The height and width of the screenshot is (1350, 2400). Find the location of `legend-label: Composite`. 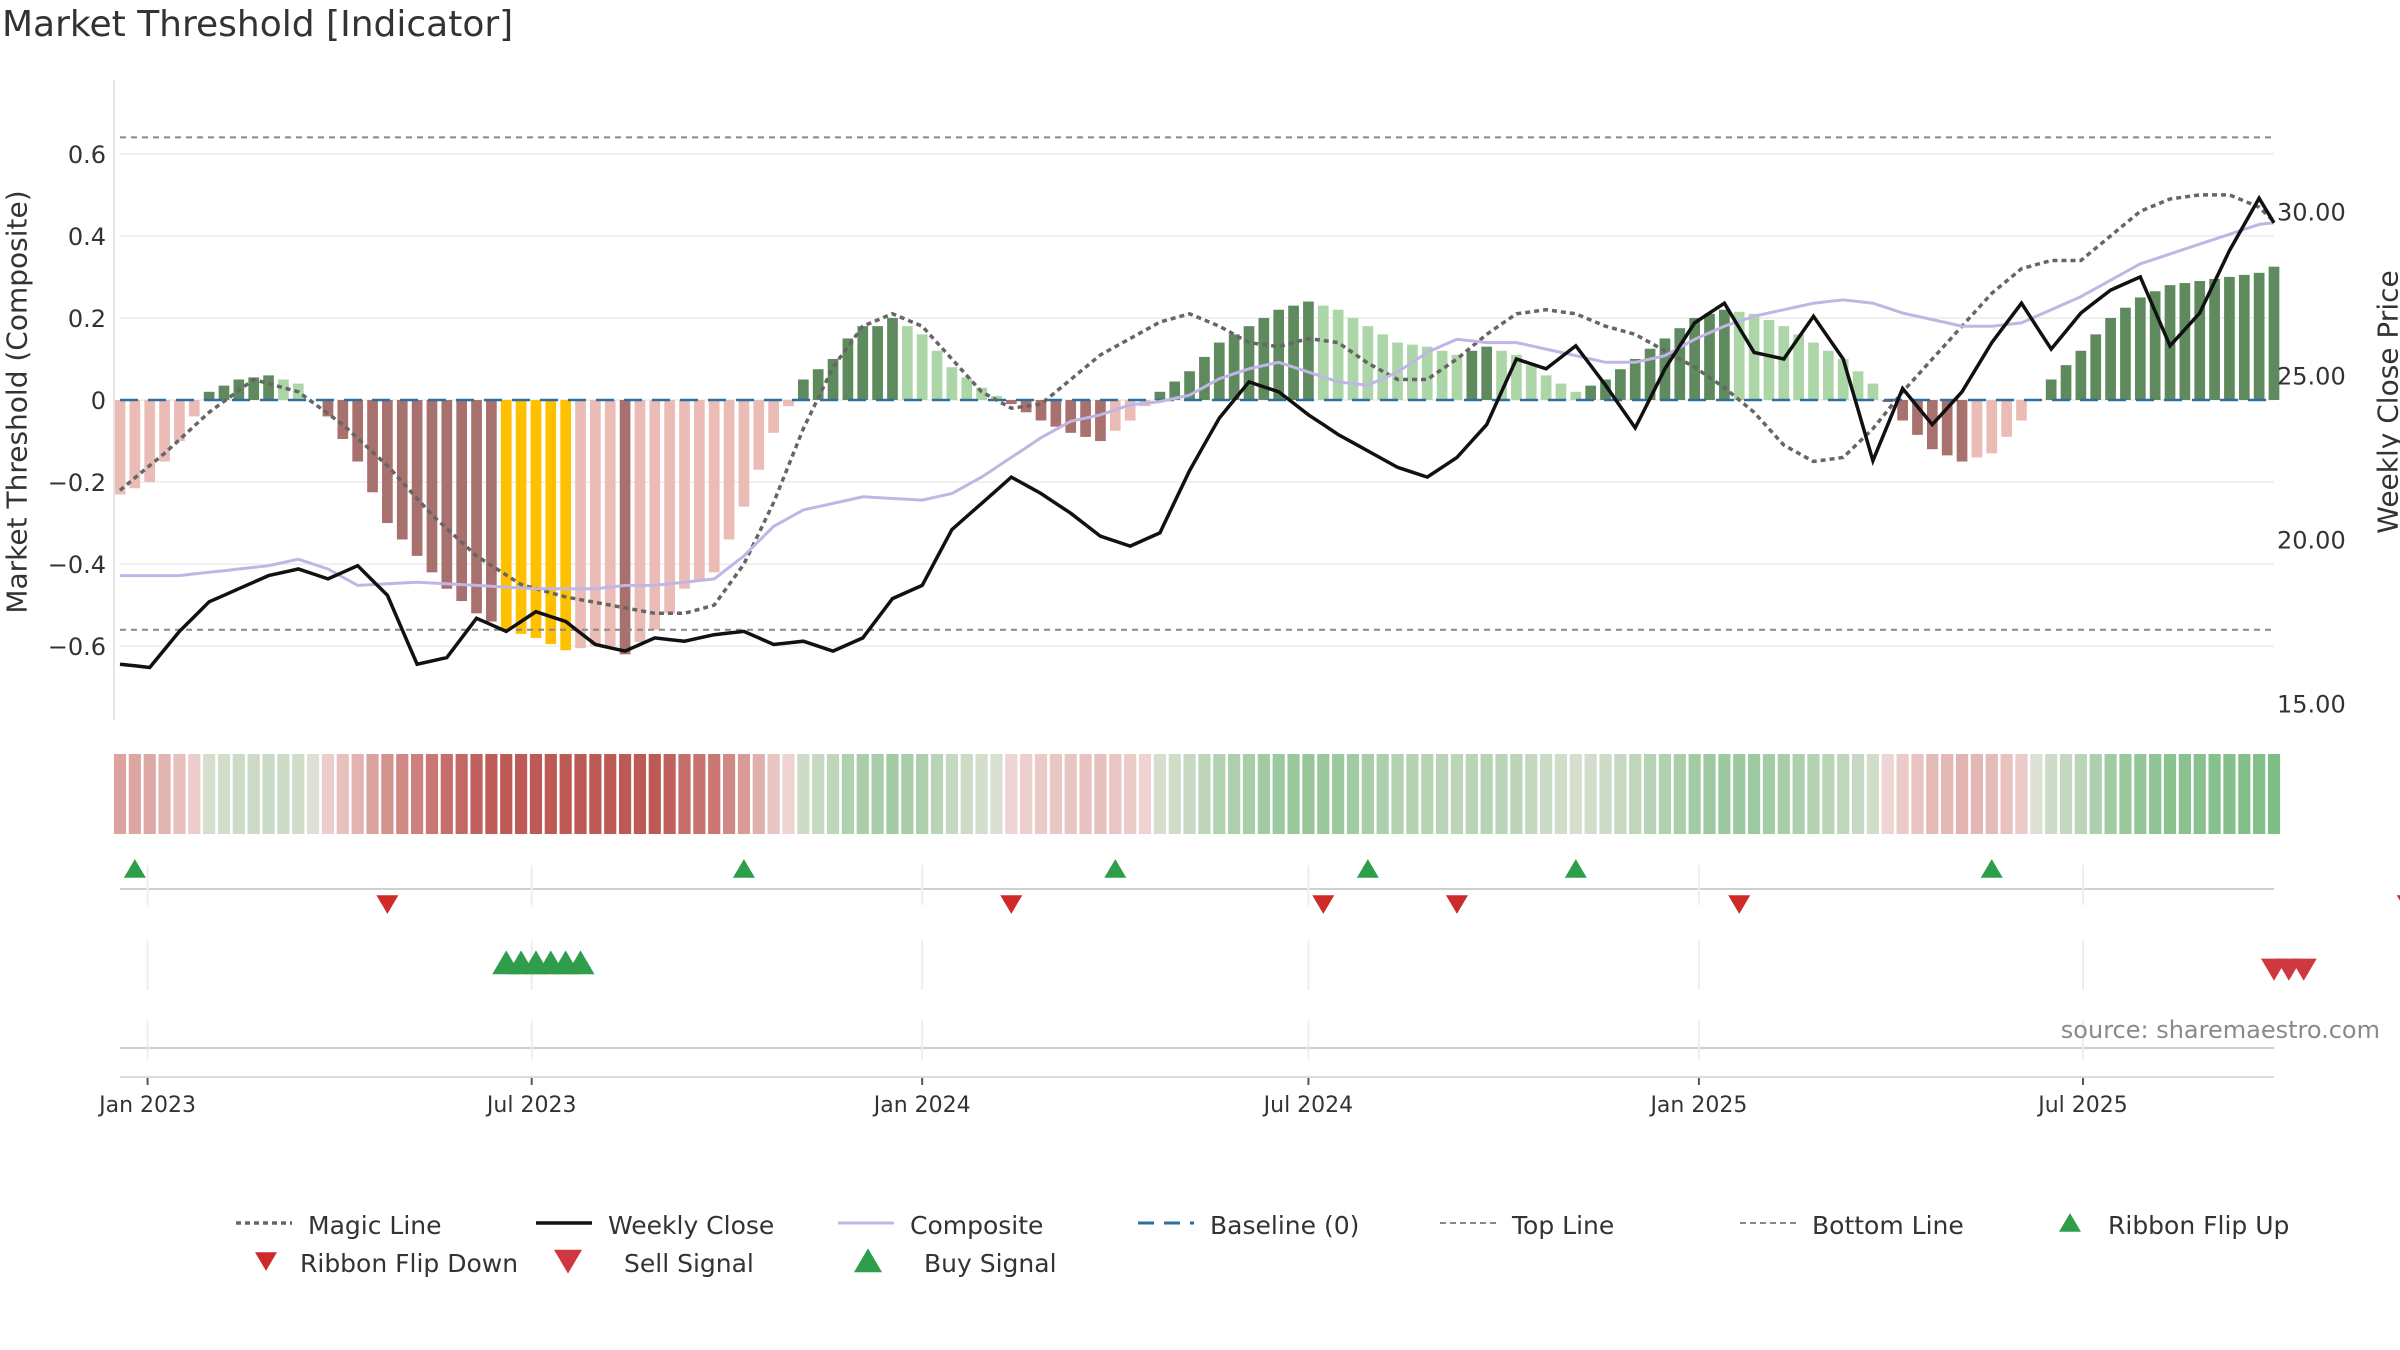

legend-label: Composite is located at coordinates (976, 1225).